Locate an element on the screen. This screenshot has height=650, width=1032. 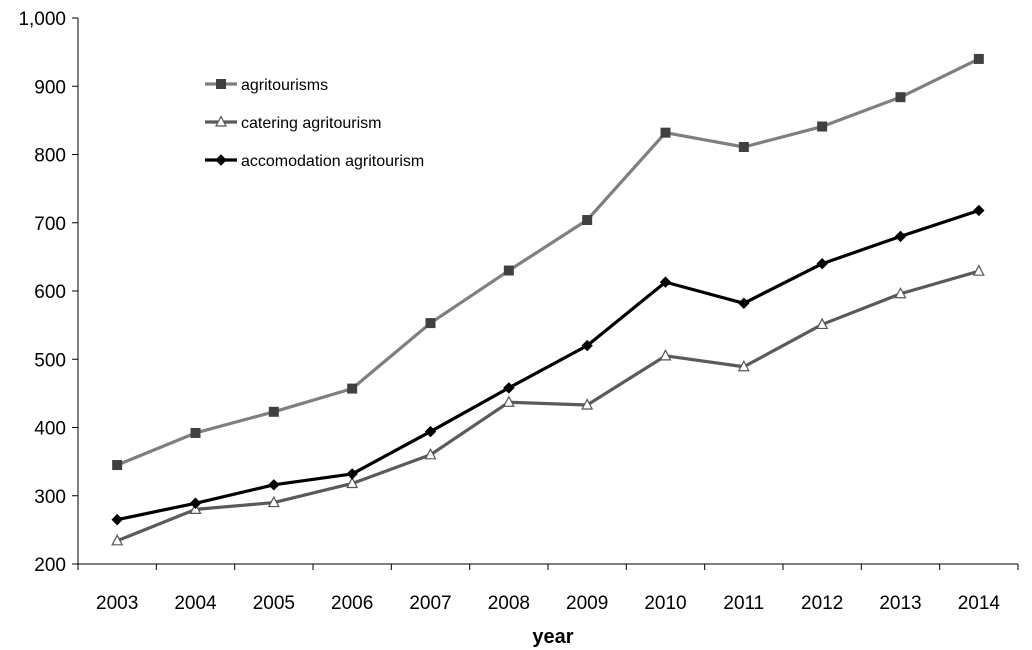
y-tick-label: 700 is located at coordinates (50, 224).